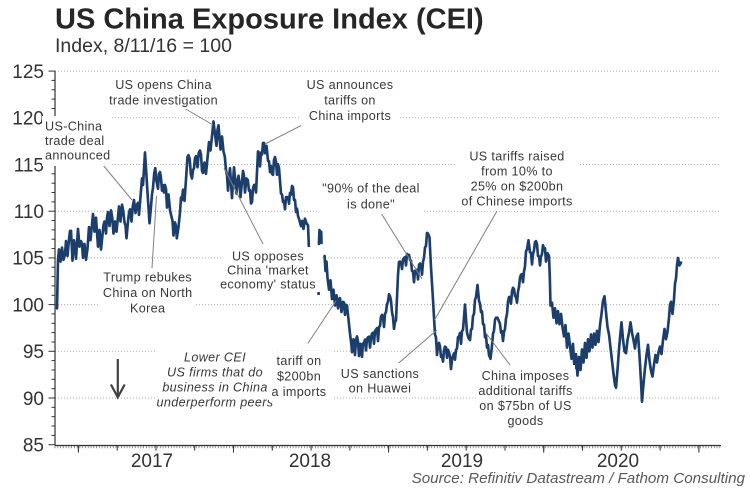 This screenshot has width=750, height=500. Describe the element at coordinates (75, 141) in the screenshot. I see `svg-text: trade deal` at that location.